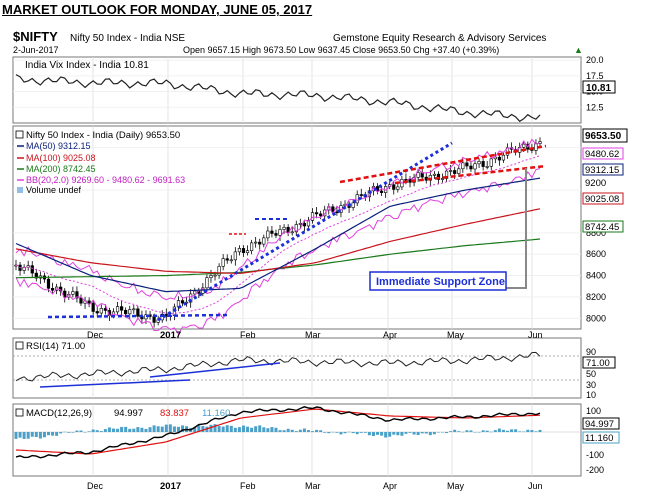 This screenshot has height=501, width=645. Describe the element at coordinates (139, 316) in the screenshot. I see `base-support-dash` at that location.